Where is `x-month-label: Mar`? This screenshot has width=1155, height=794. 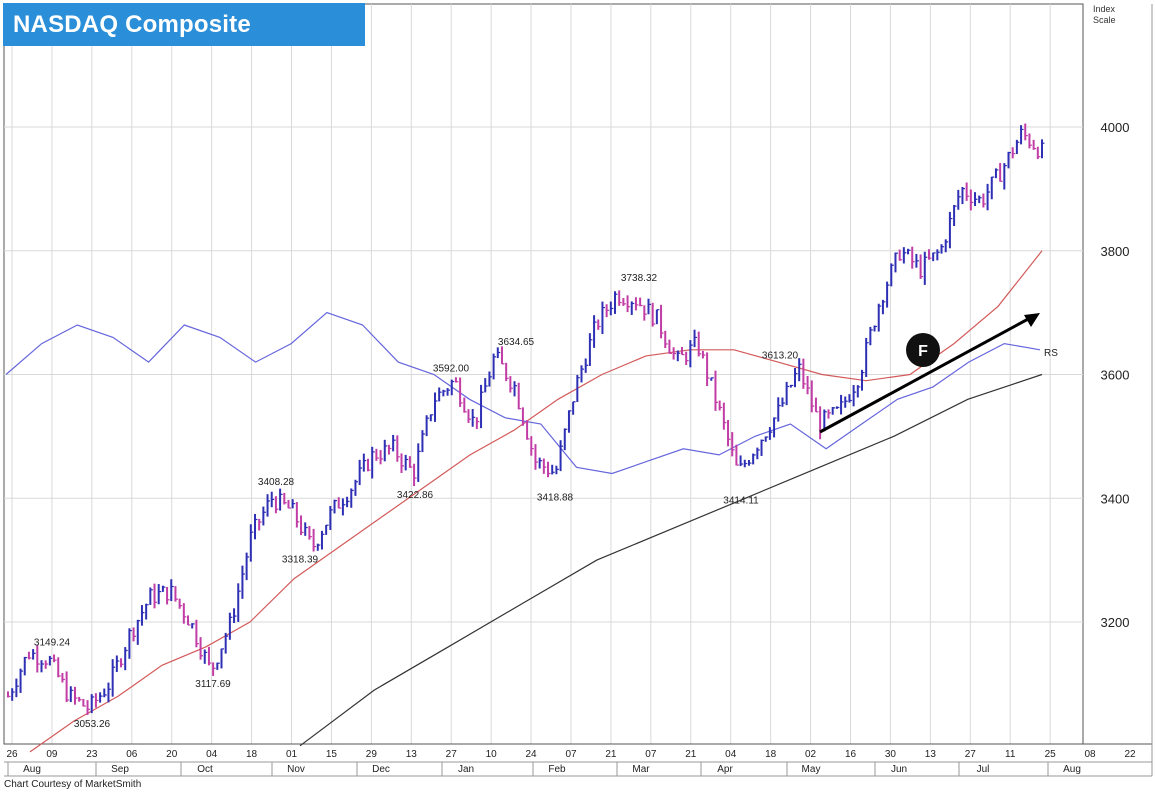
x-month-label: Mar is located at coordinates (641, 769).